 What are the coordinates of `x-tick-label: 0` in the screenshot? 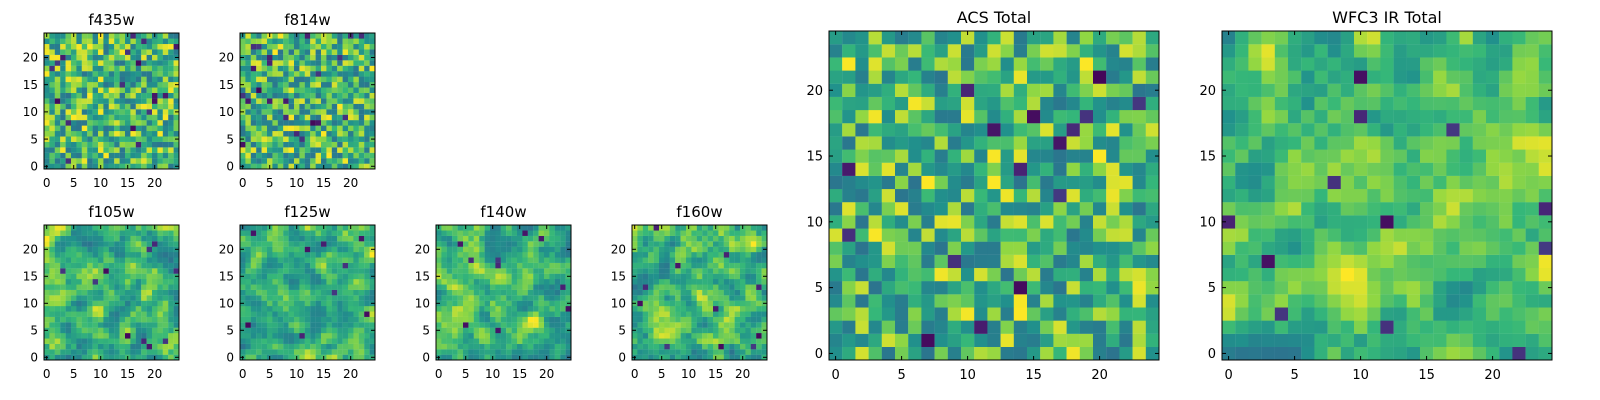 It's located at (47, 183).